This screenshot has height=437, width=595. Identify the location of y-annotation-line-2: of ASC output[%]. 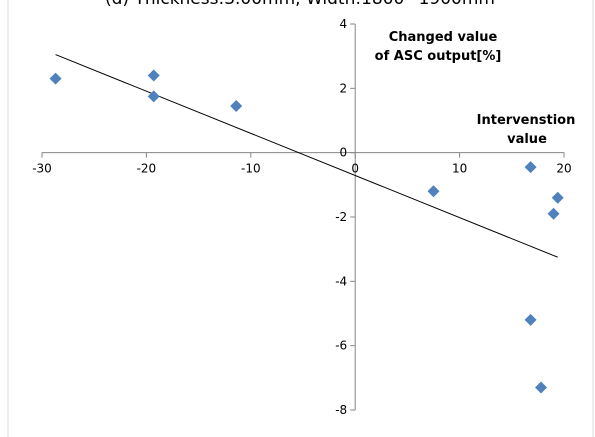
(438, 56).